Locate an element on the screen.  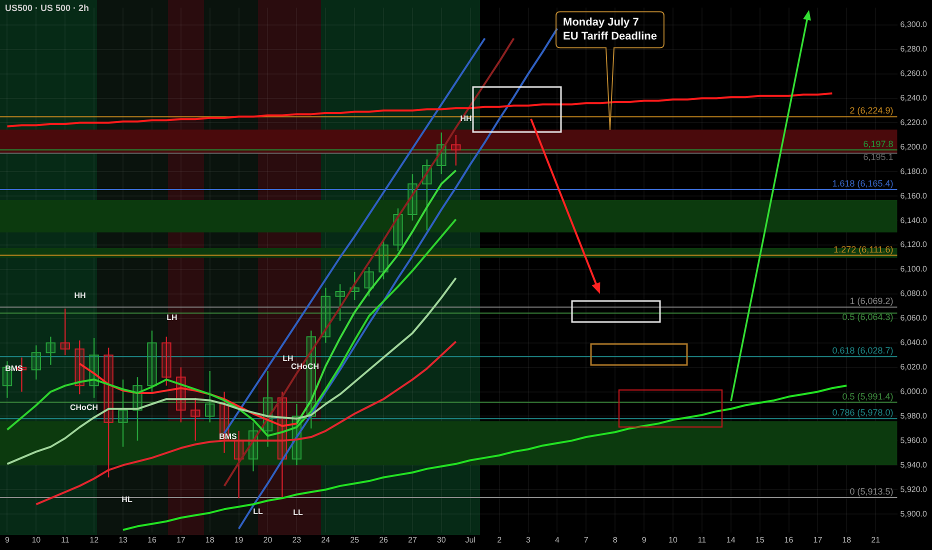
x-tick-label: 3 is located at coordinates (529, 539).